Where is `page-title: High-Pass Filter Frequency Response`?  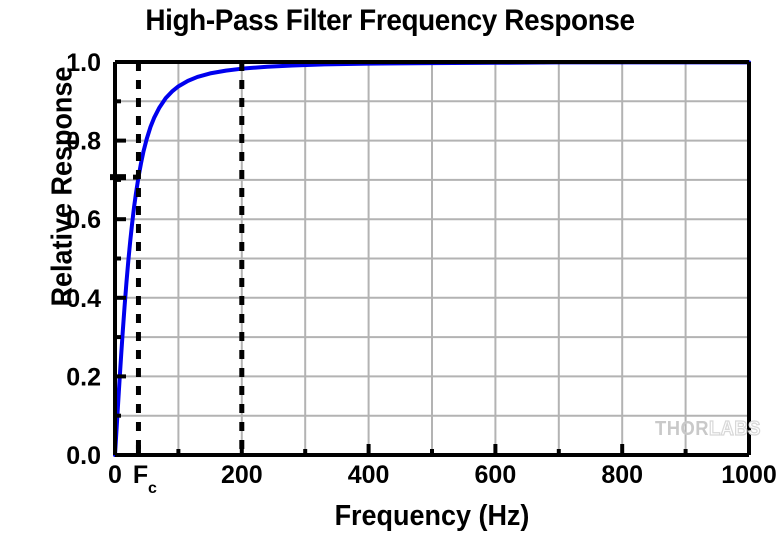 page-title: High-Pass Filter Frequency Response is located at coordinates (390, 20).